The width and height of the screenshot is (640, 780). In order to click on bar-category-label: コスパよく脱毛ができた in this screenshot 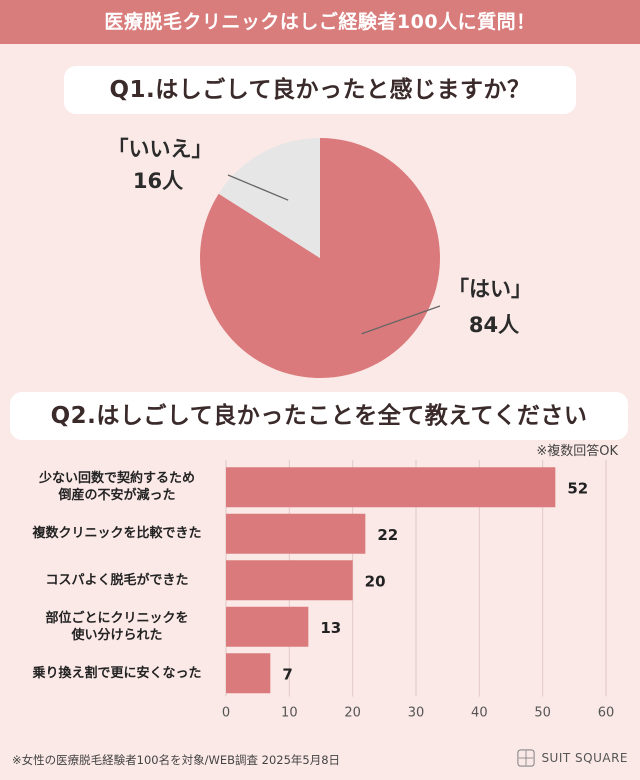, I will do `click(117, 580)`.